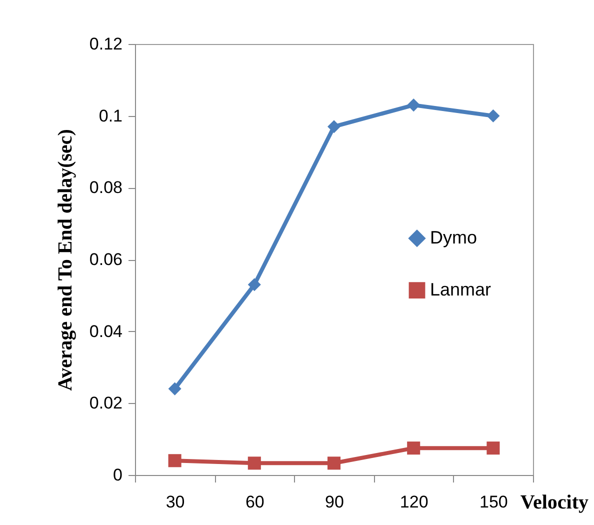 The height and width of the screenshot is (525, 594). I want to click on y-tick-label: 0.02, so click(105, 403).